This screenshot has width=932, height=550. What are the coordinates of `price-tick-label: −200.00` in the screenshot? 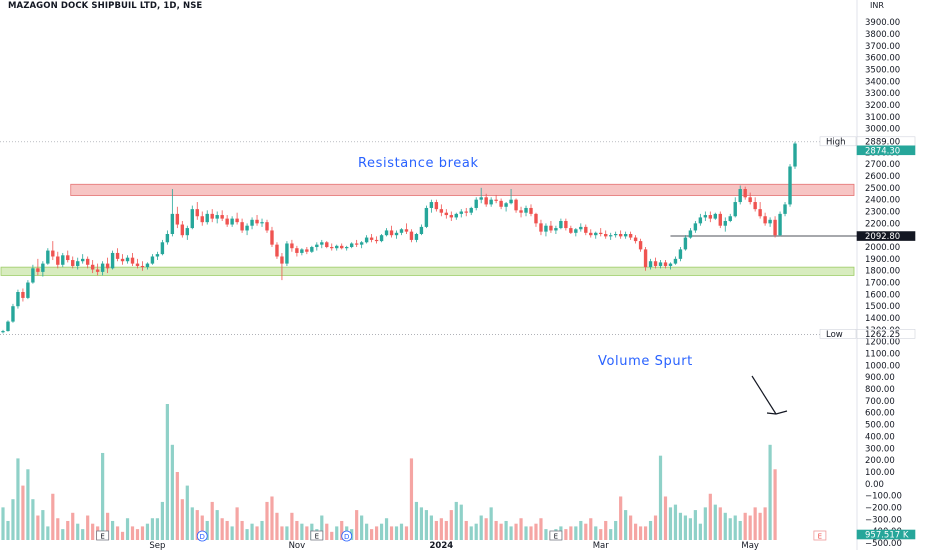 It's located at (883, 508).